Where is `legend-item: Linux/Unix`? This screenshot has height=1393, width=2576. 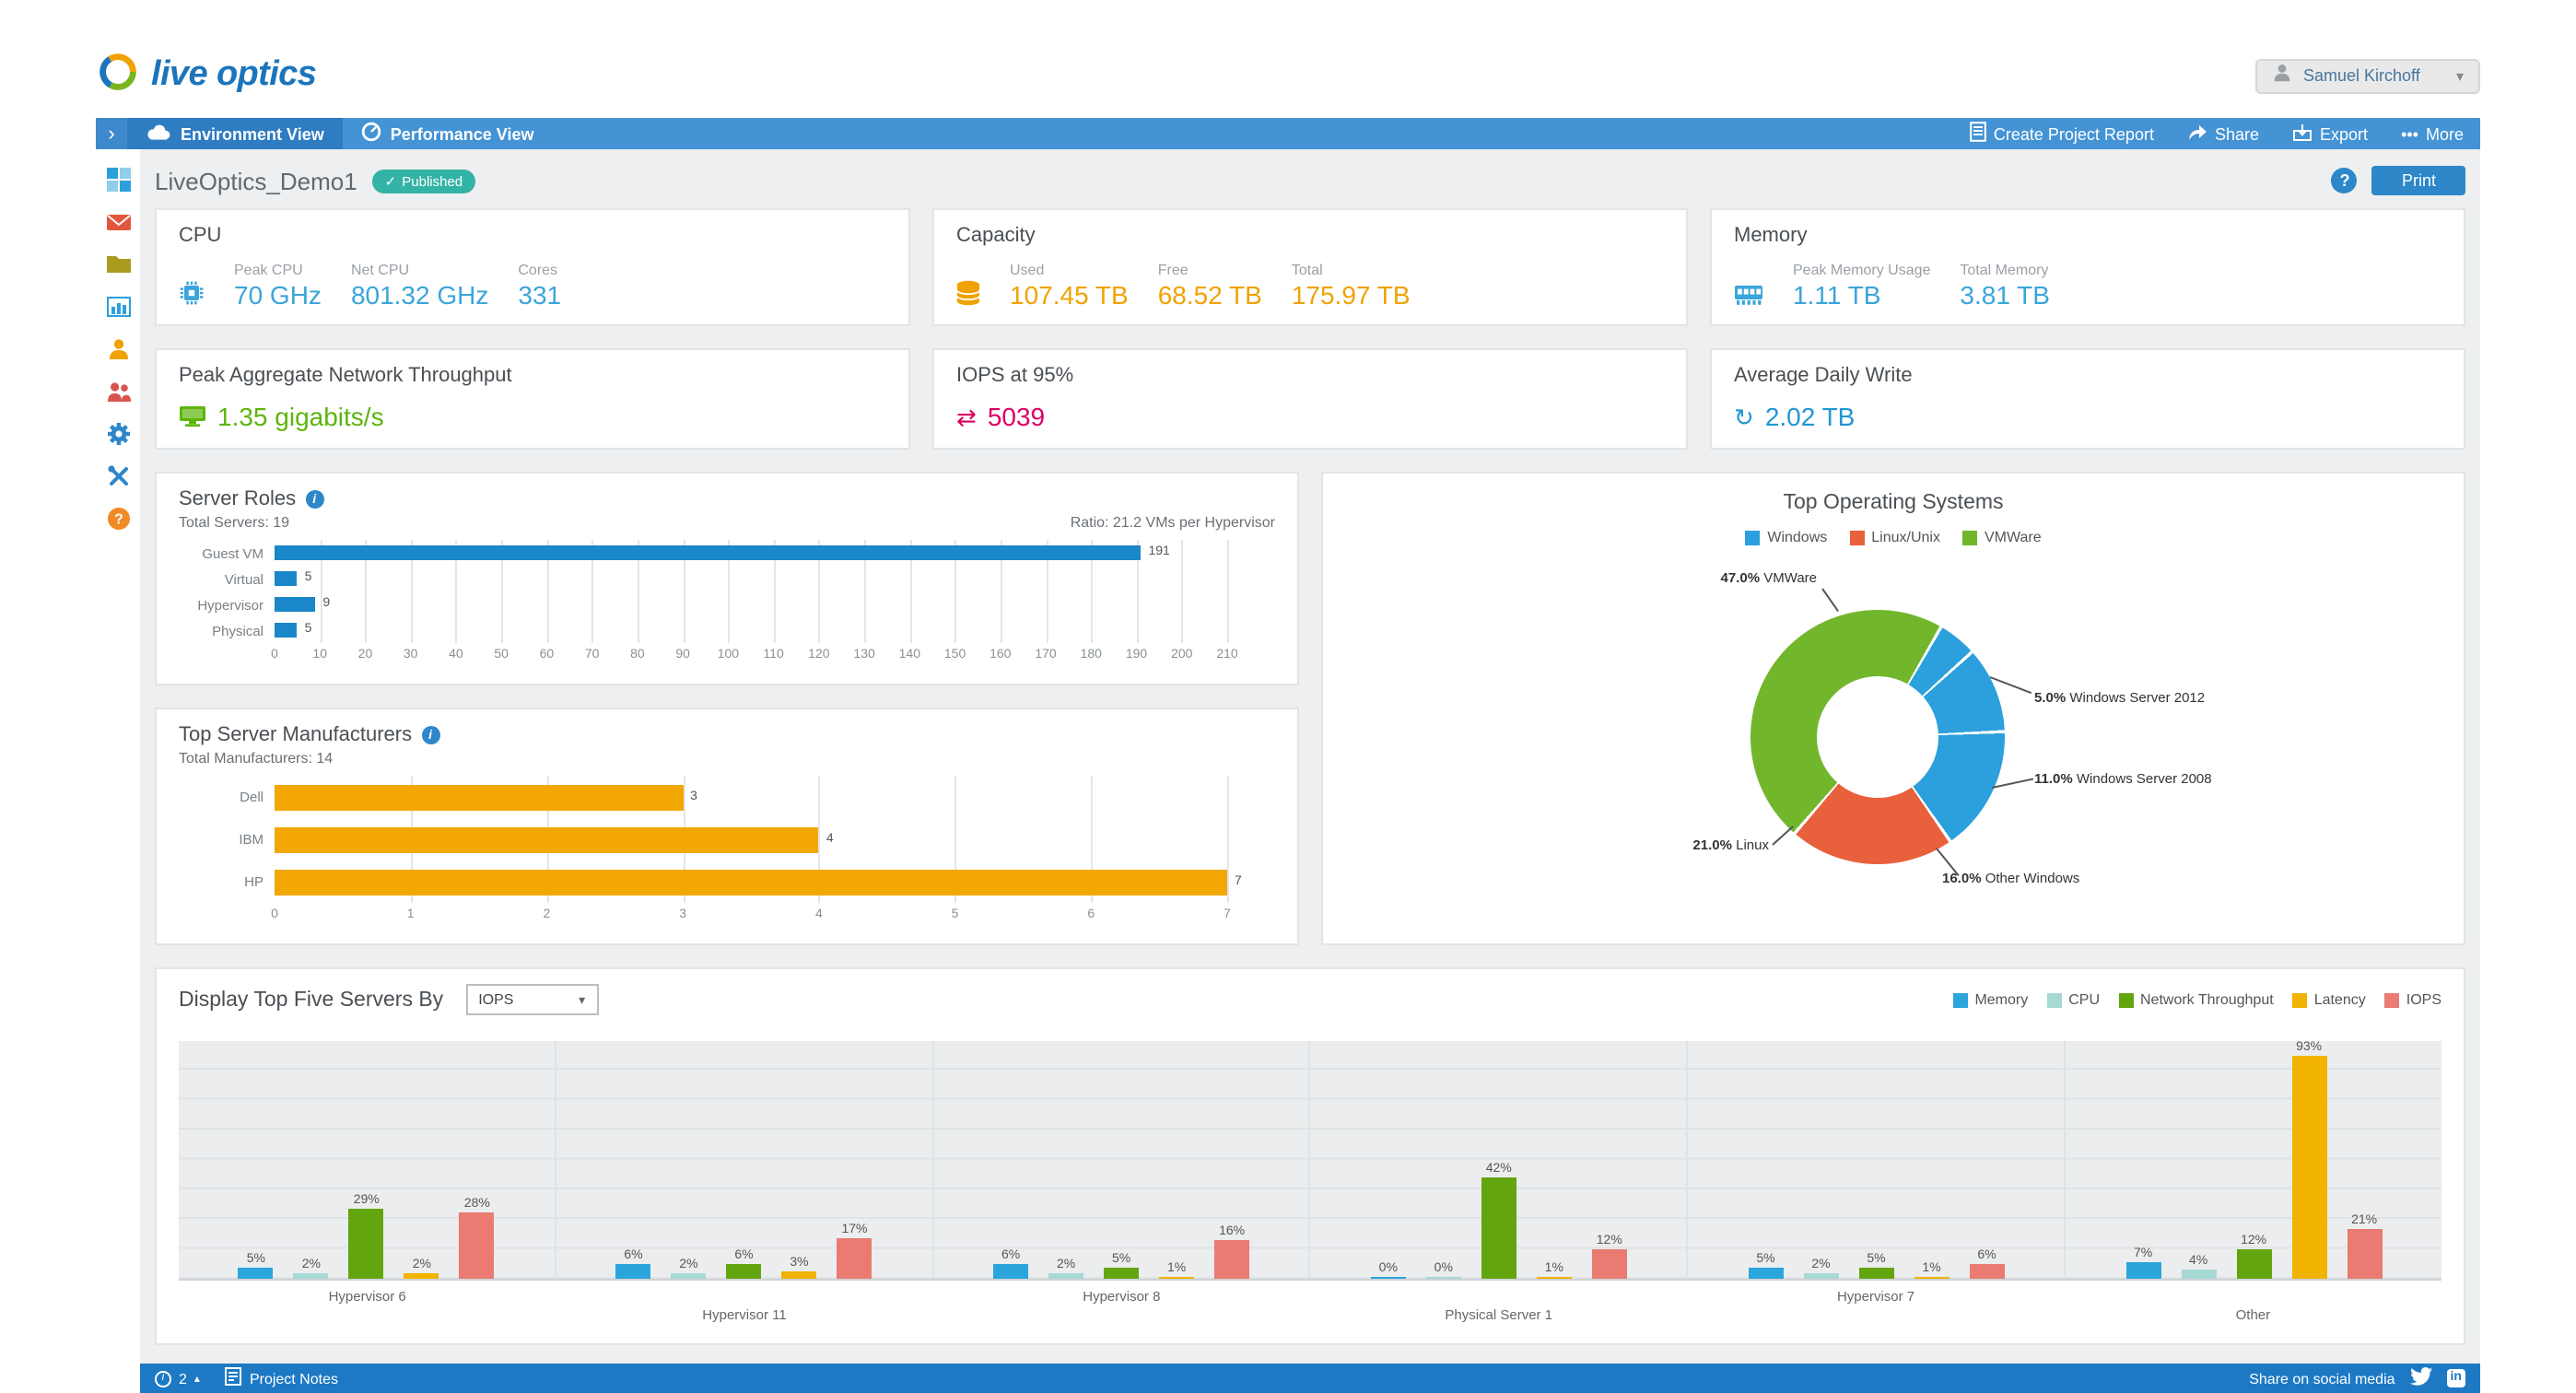 legend-item: Linux/Unix is located at coordinates (1894, 537).